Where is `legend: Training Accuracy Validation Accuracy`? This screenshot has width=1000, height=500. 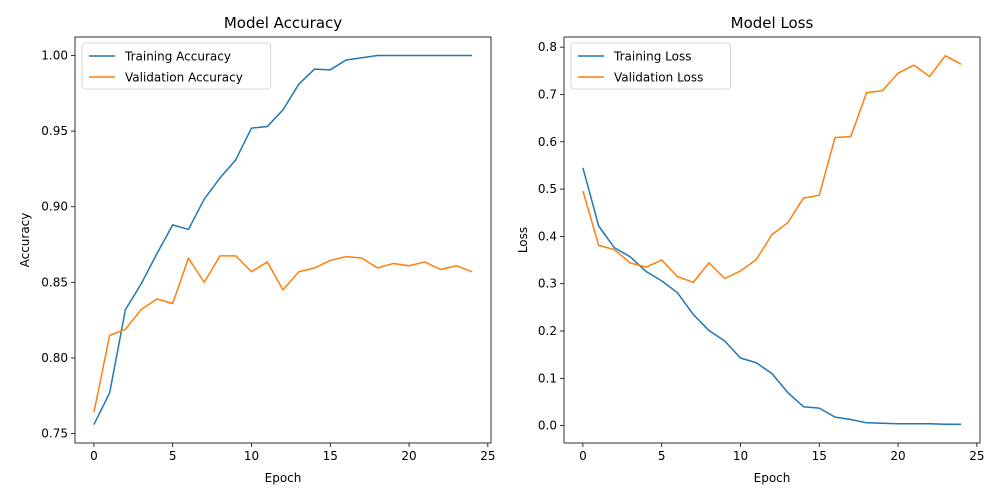 legend: Training Accuracy Validation Accuracy is located at coordinates (176, 66).